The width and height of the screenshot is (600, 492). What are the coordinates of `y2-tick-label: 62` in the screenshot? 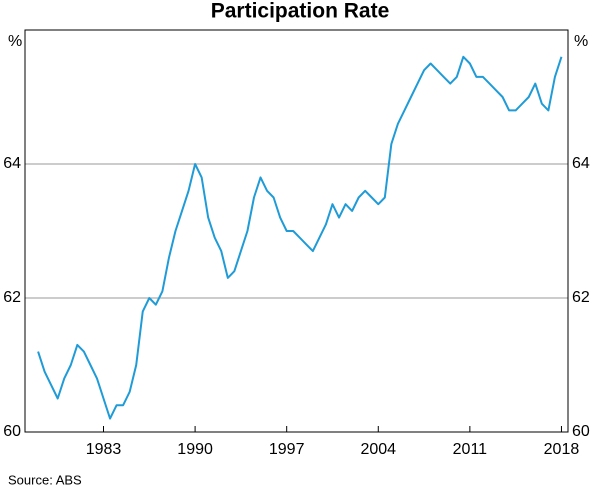 It's located at (581, 297).